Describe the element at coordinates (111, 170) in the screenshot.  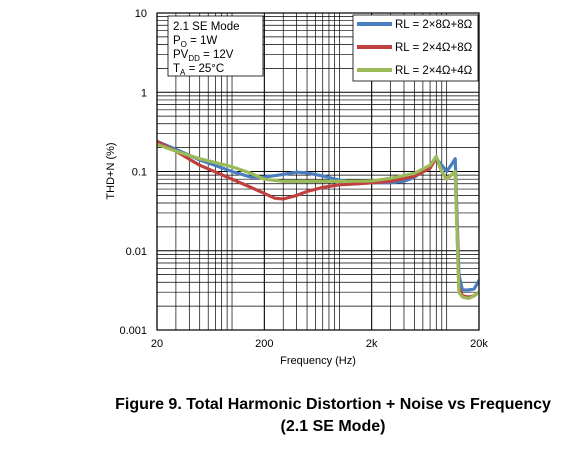
I see `y-axis-title: THD+N (%)` at that location.